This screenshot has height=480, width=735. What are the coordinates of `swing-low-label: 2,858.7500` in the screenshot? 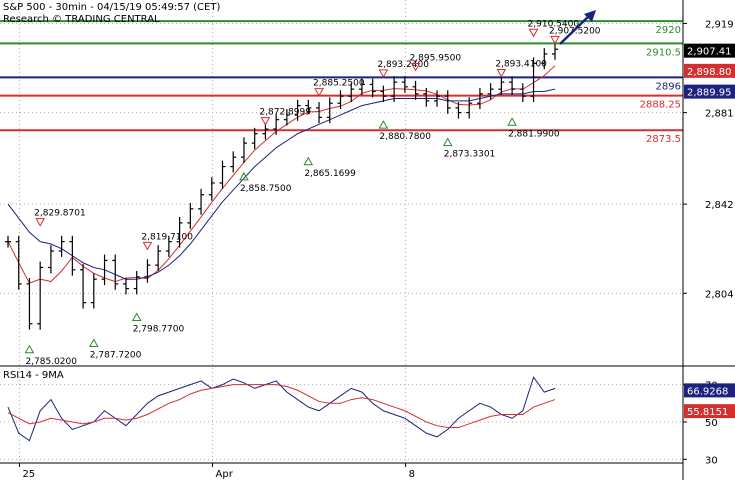 It's located at (266, 189).